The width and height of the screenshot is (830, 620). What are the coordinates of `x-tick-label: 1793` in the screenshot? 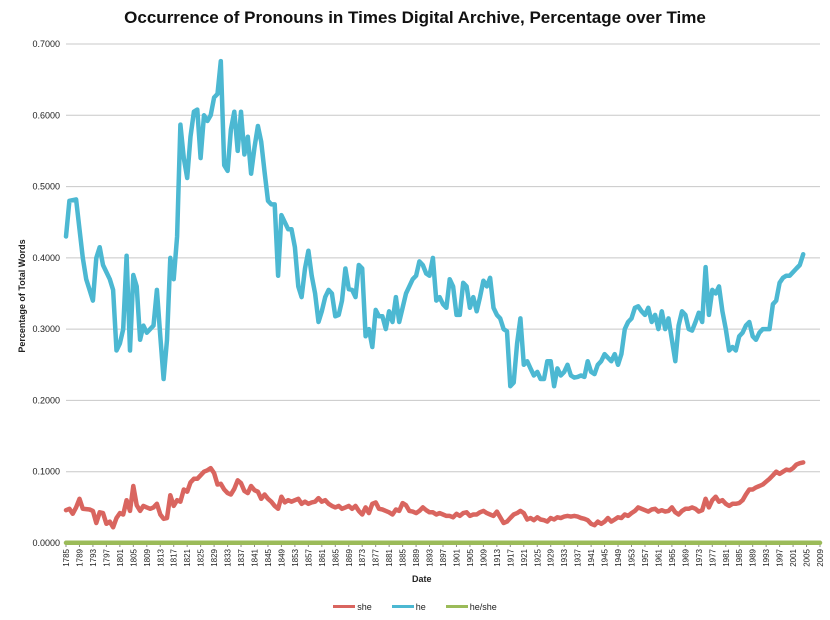 It's located at (93, 557).